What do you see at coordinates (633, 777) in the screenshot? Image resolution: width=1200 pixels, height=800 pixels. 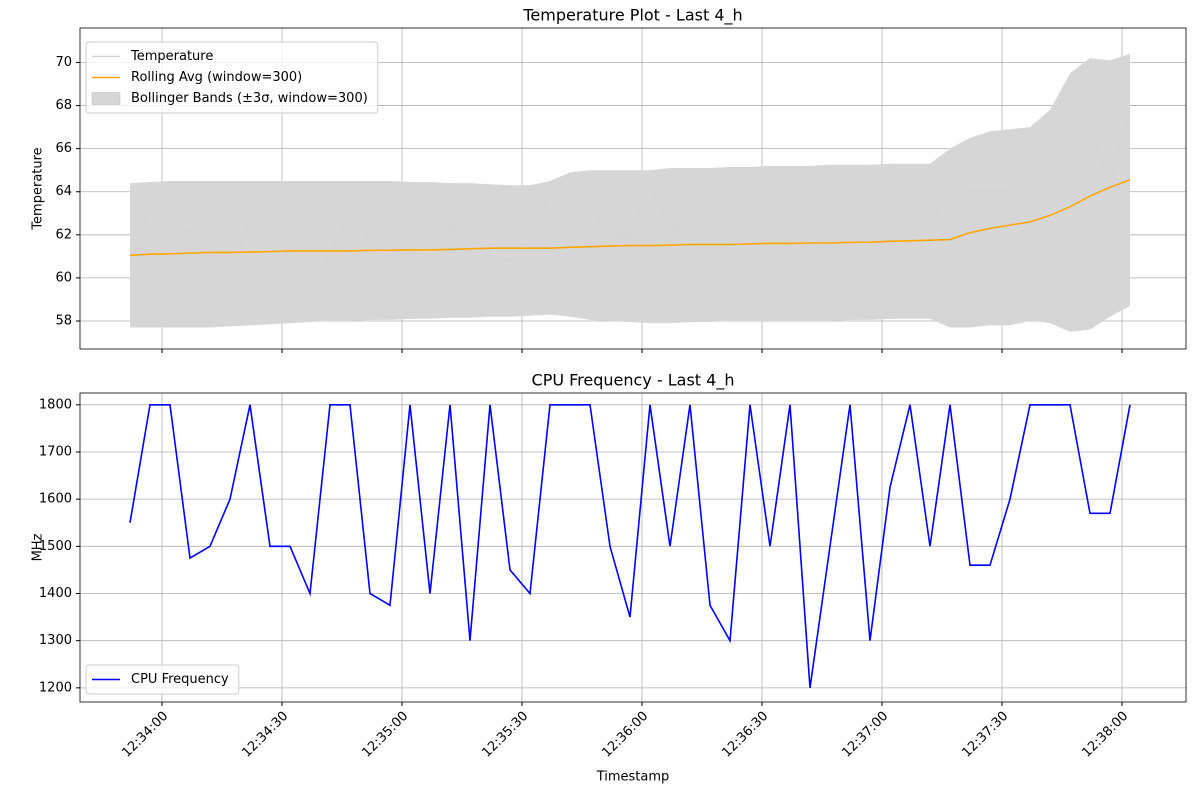 I see `x-axis-label: Timestamp` at bounding box center [633, 777].